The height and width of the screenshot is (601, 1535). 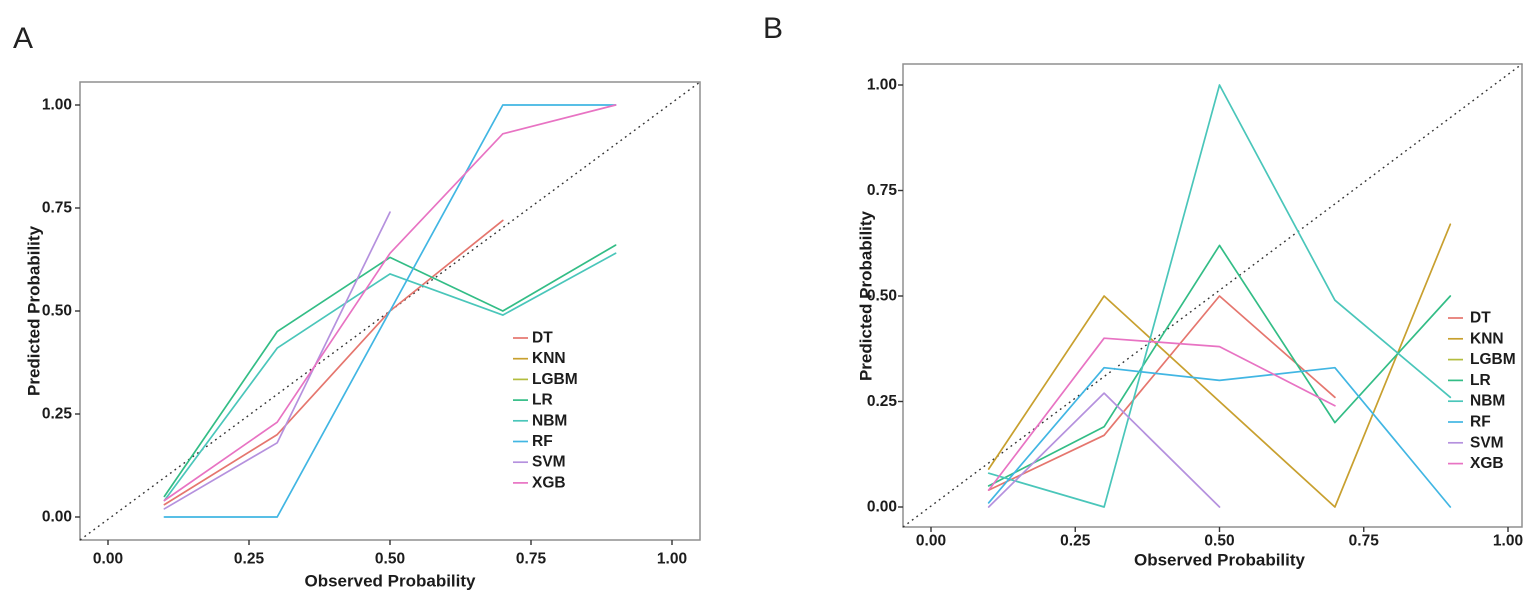 I want to click on series-line-knn, so click(x=1219, y=365).